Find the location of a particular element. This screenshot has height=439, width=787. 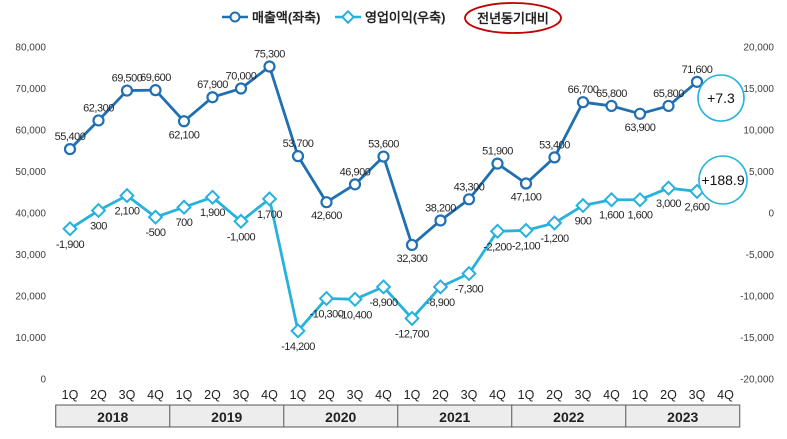

year-label: 2019 is located at coordinates (226, 417).